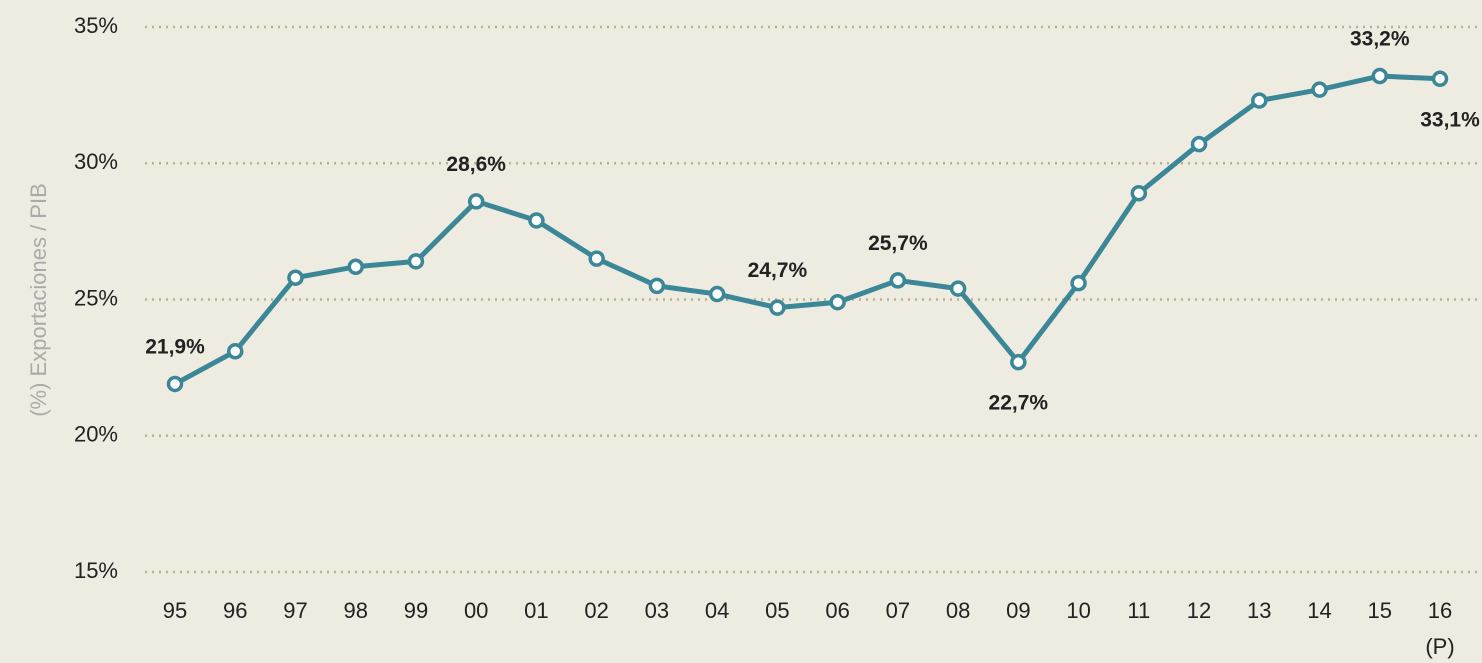 Image resolution: width=1482 pixels, height=663 pixels. I want to click on x-tick-label: 08, so click(958, 610).